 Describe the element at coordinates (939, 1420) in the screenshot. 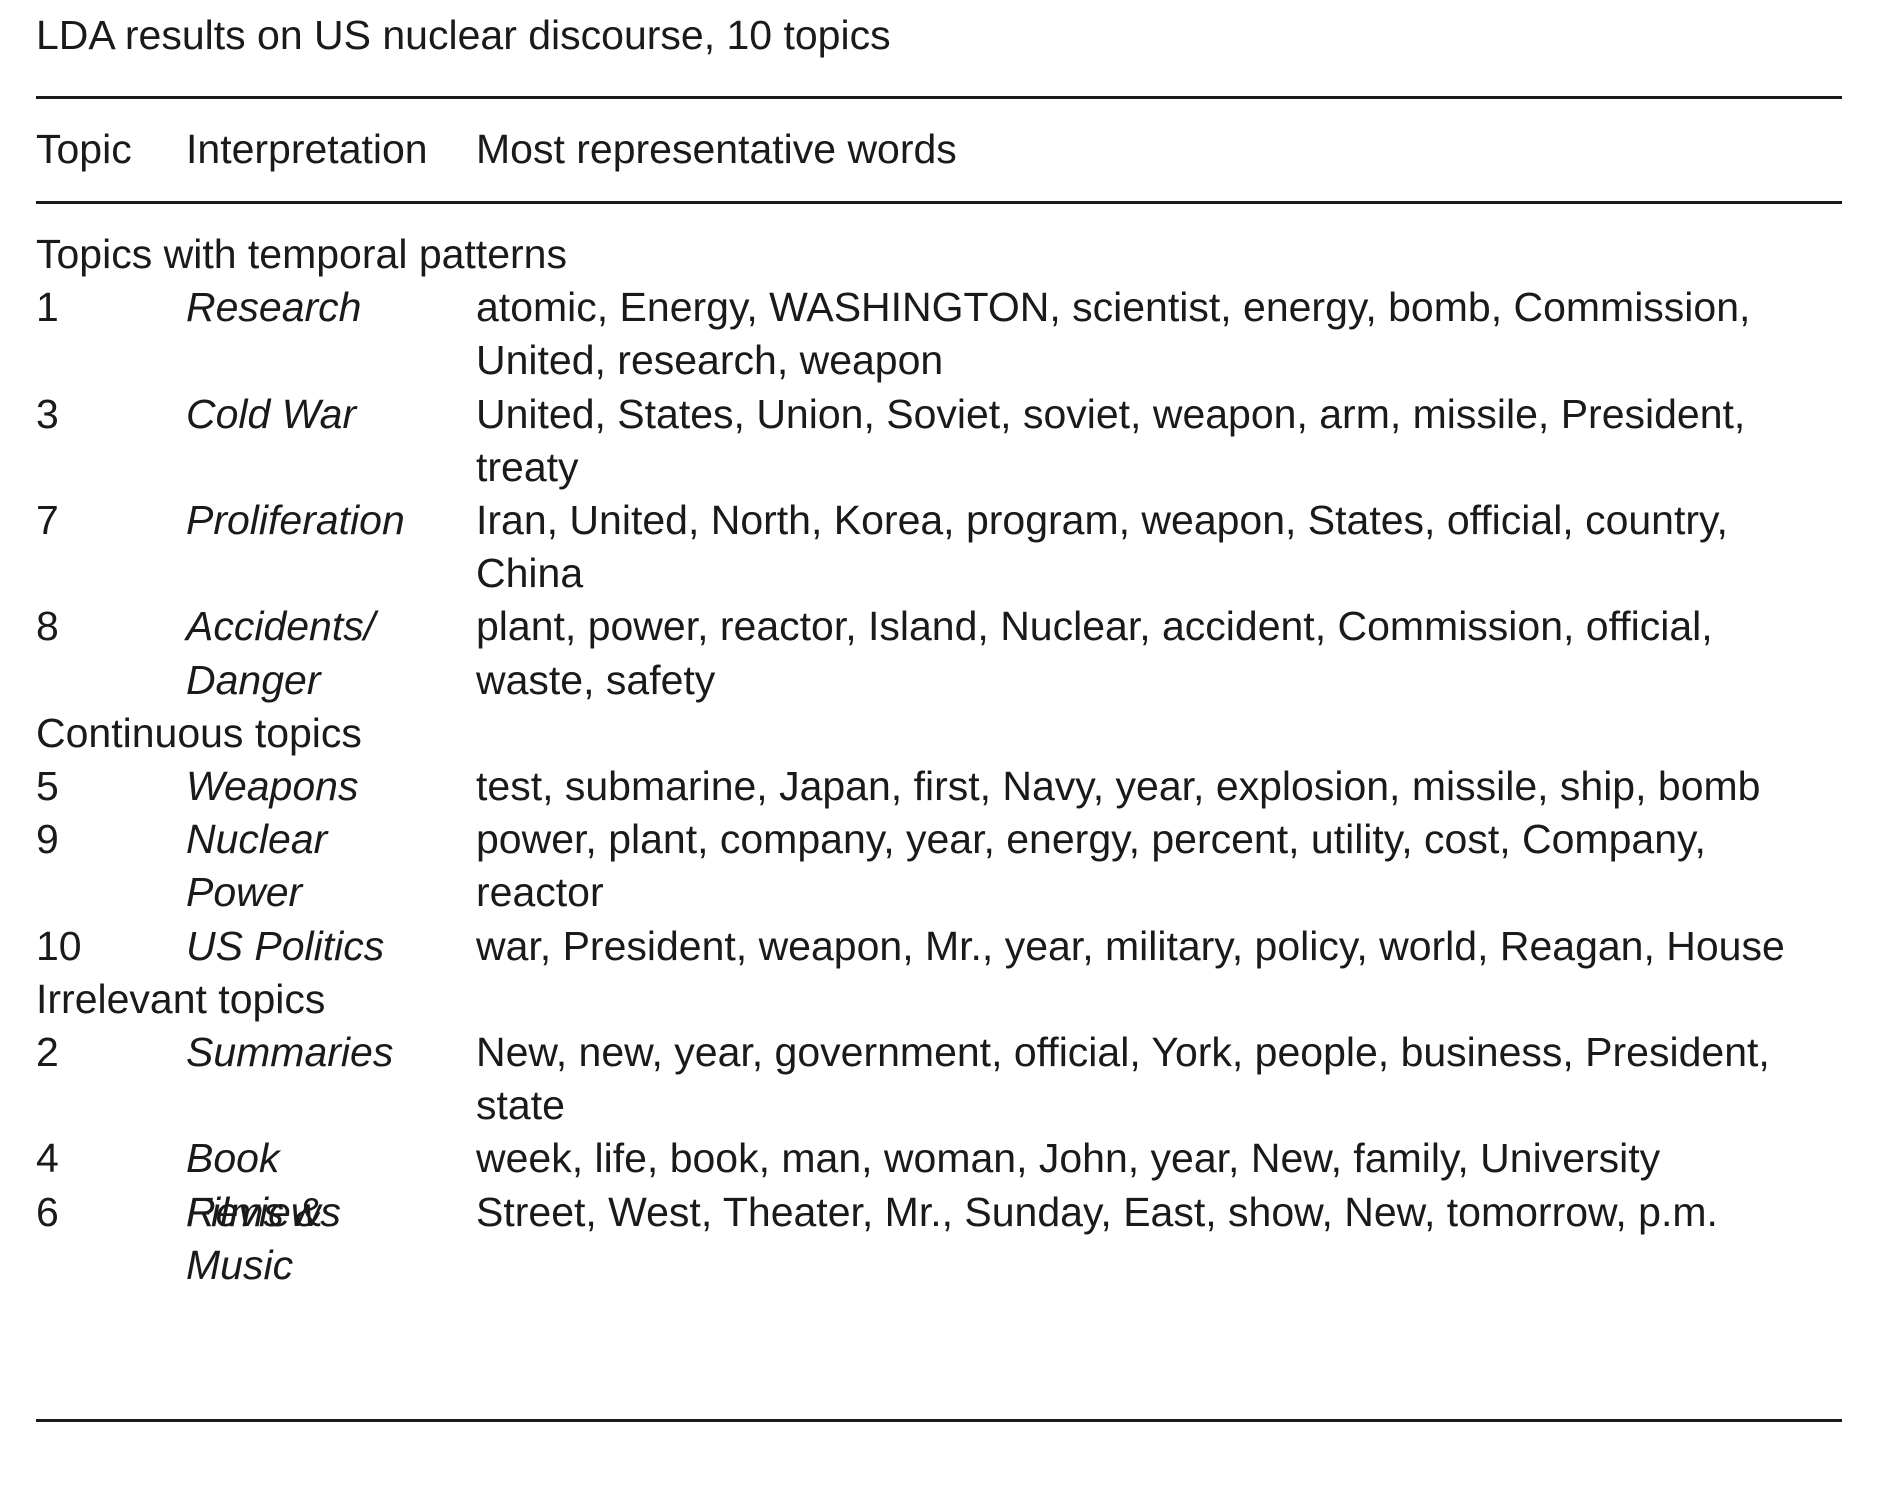

I see `bottom-rule` at that location.